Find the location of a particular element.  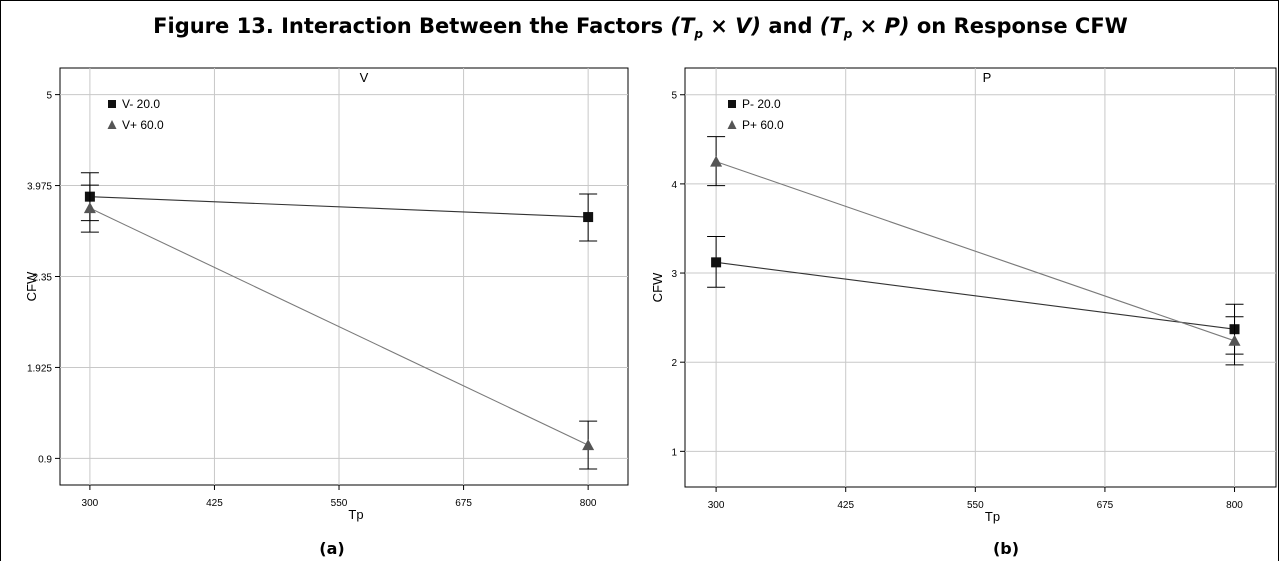

legend-label: V- 20.0 is located at coordinates (141, 104).